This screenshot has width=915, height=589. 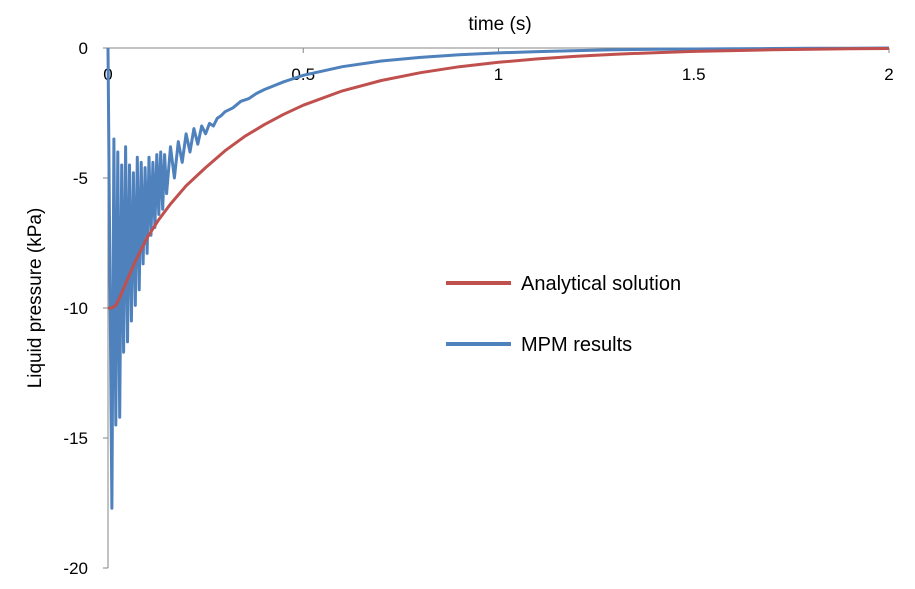 What do you see at coordinates (80, 178) in the screenshot?
I see `y-tick-label: -5` at bounding box center [80, 178].